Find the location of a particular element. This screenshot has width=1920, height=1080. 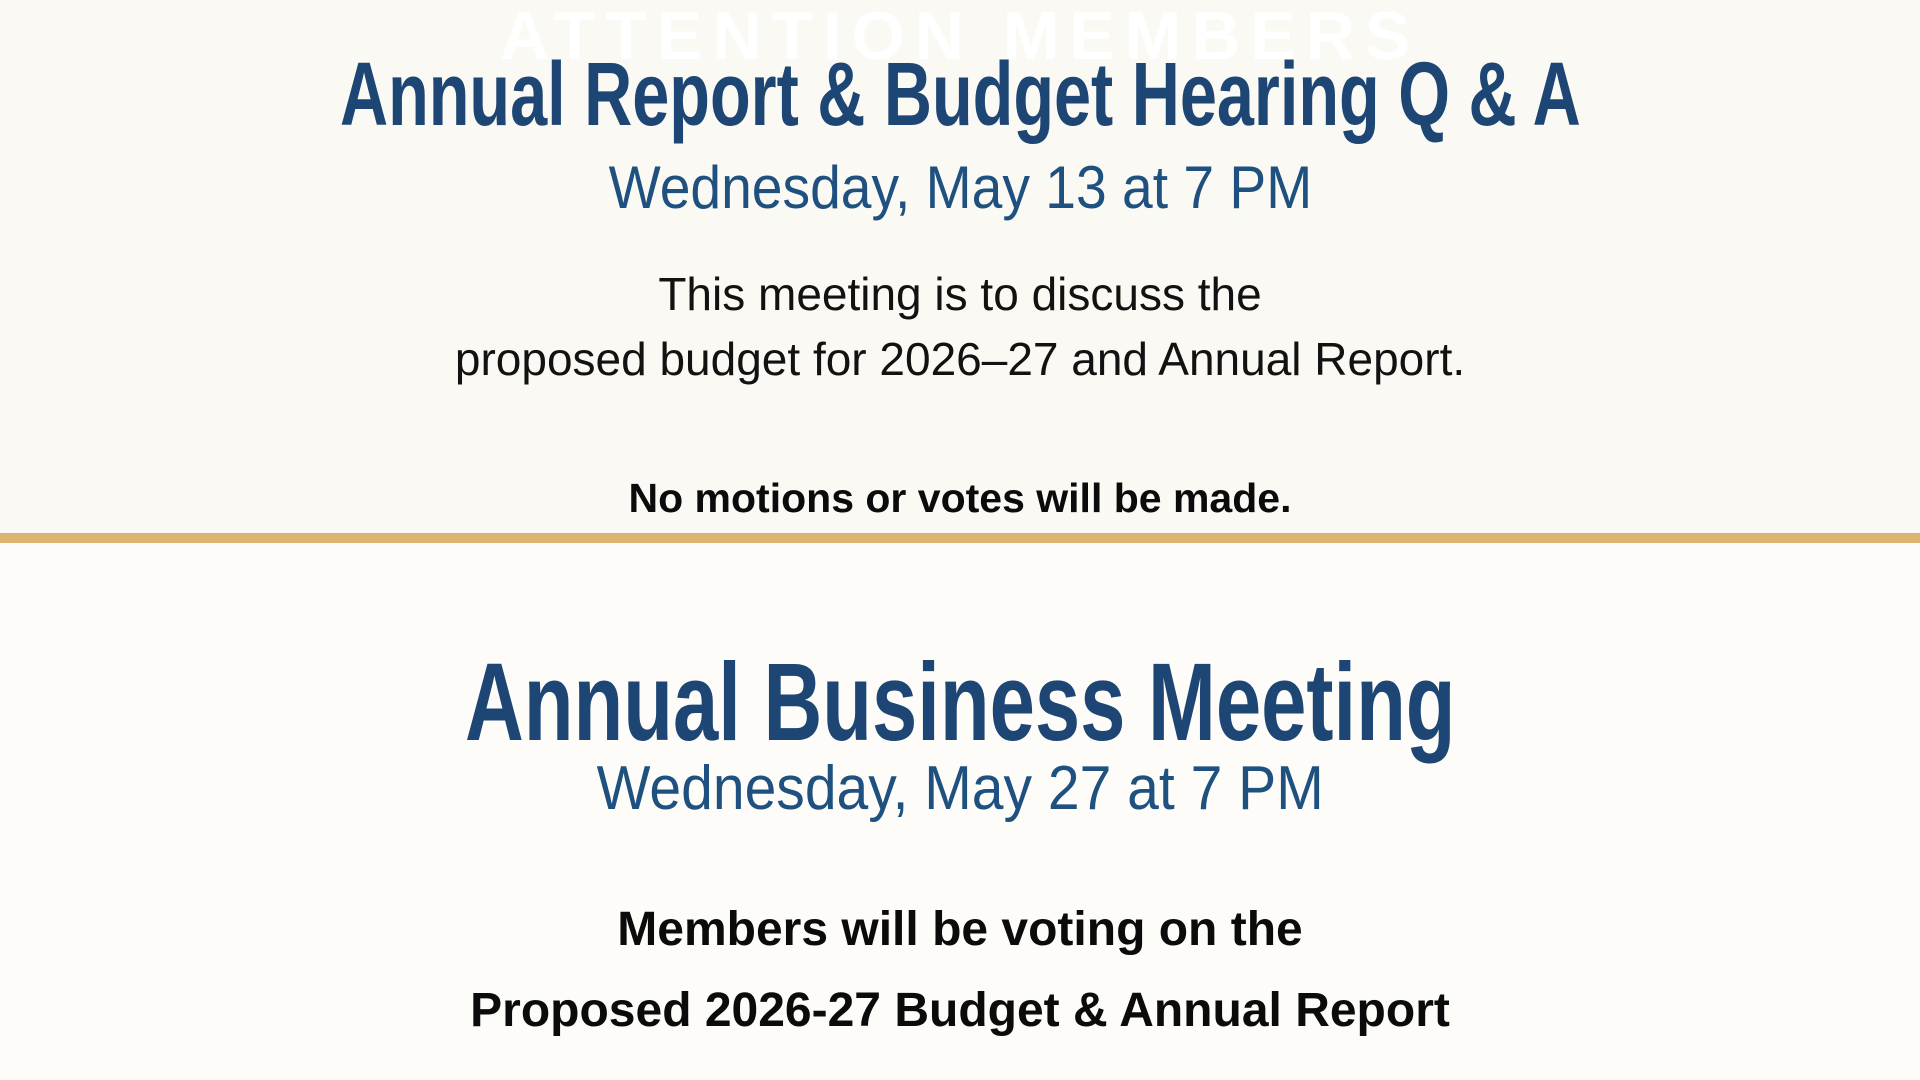

watermark-attention-members: ATTENTION MEMBERS is located at coordinates (960, 37).